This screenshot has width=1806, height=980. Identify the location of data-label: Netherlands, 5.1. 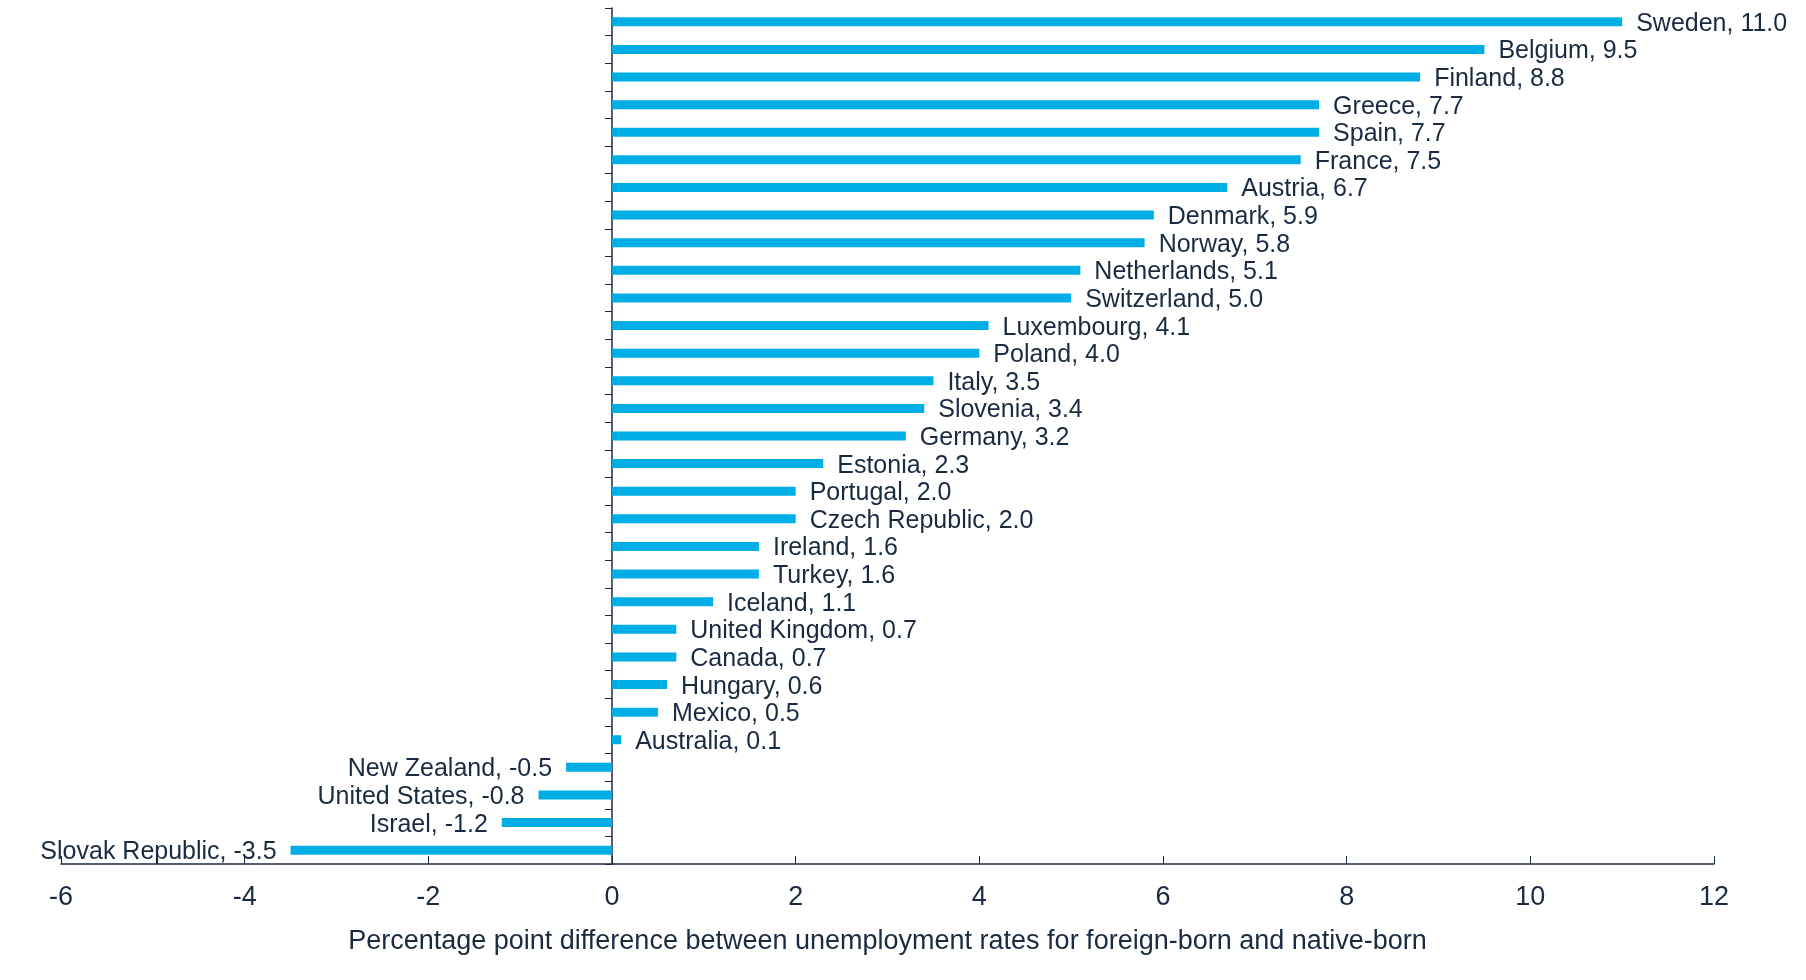
(1186, 270).